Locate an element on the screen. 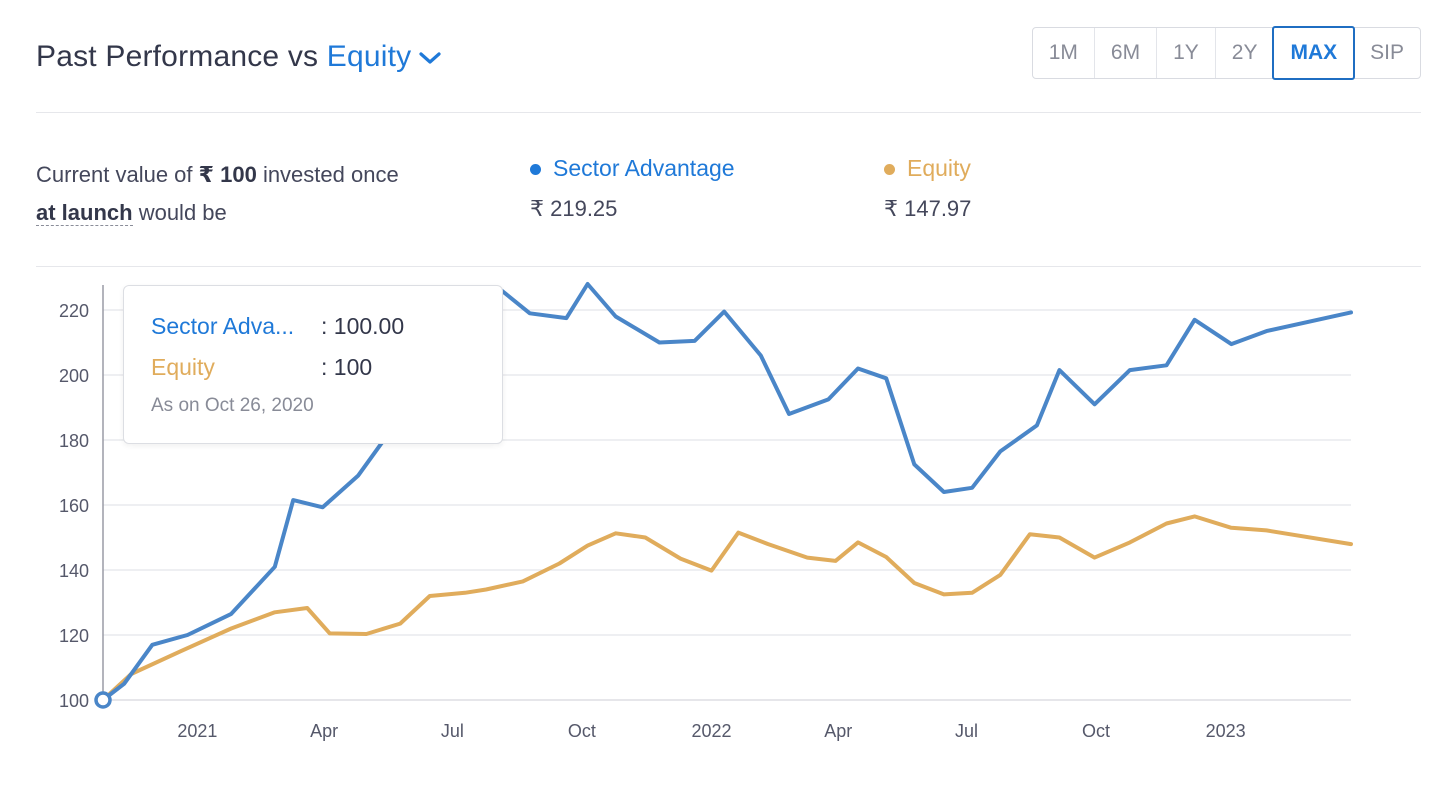 This screenshot has height=788, width=1456. y-tick-label: 180 is located at coordinates (74, 441).